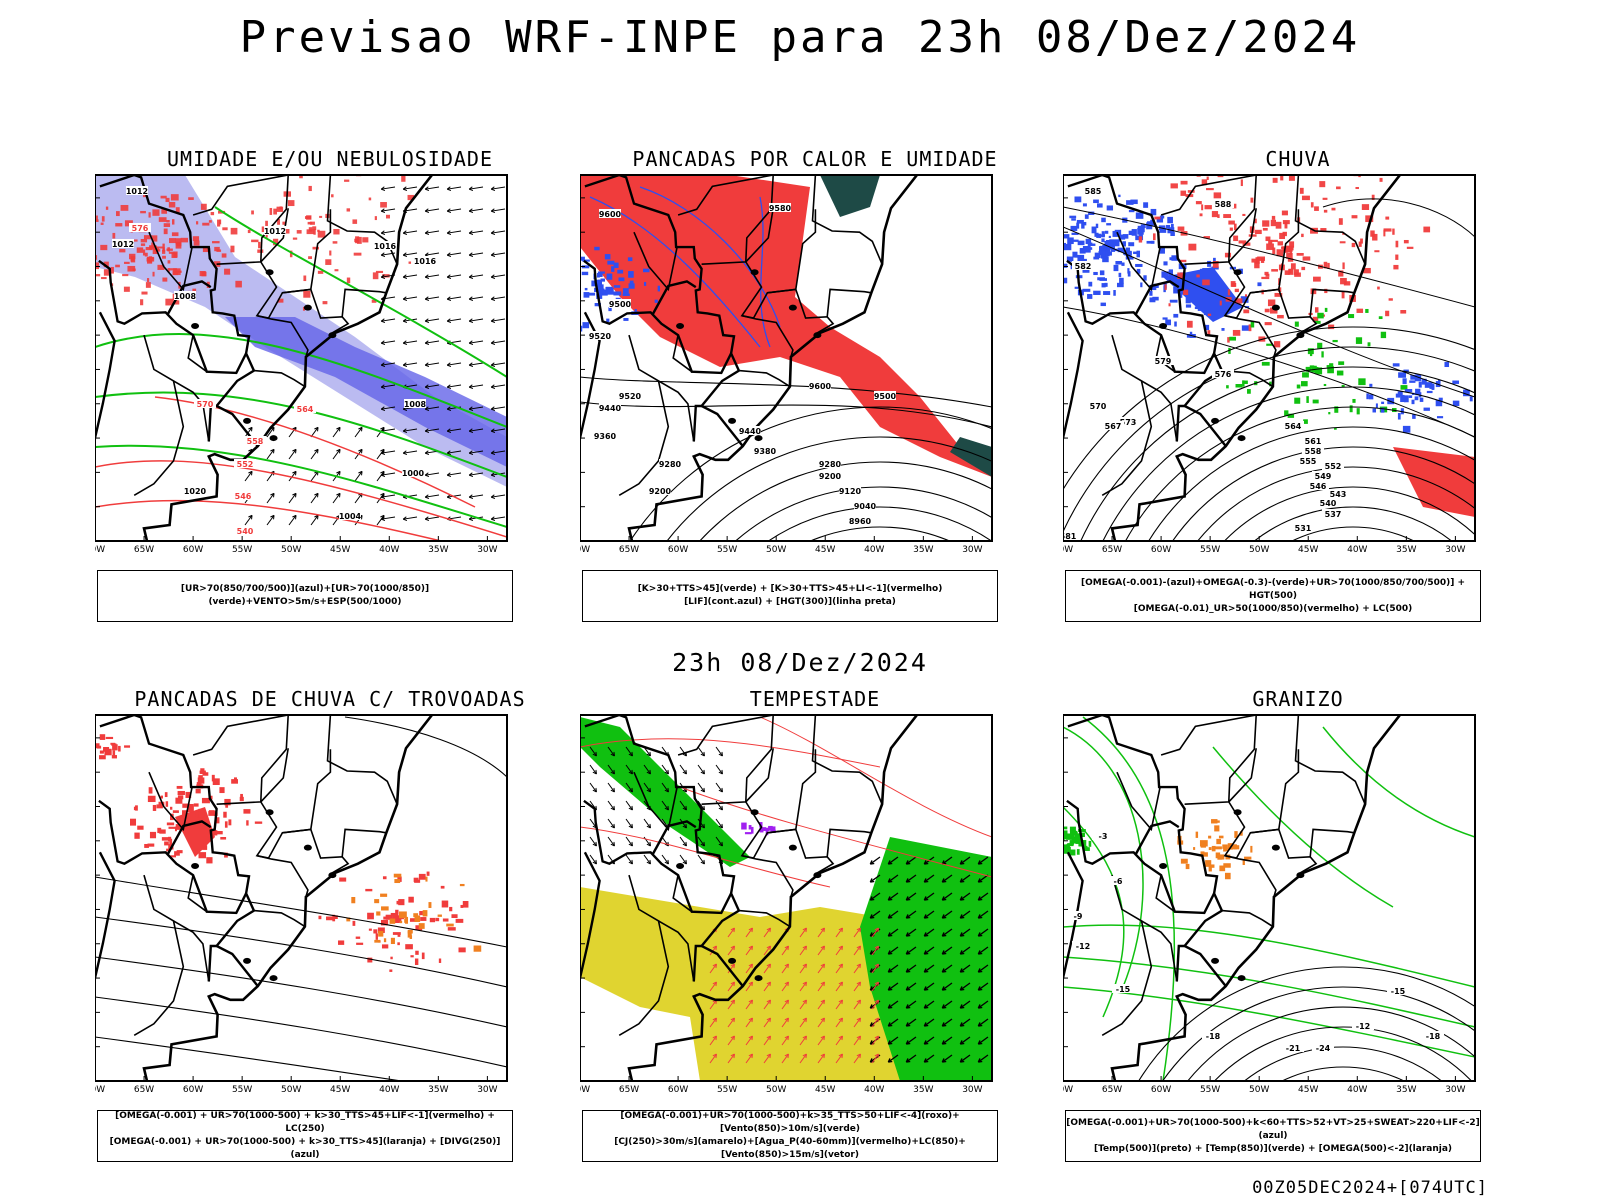 This screenshot has height=1200, width=1600. I want to click on country-border, so click(664, 851).